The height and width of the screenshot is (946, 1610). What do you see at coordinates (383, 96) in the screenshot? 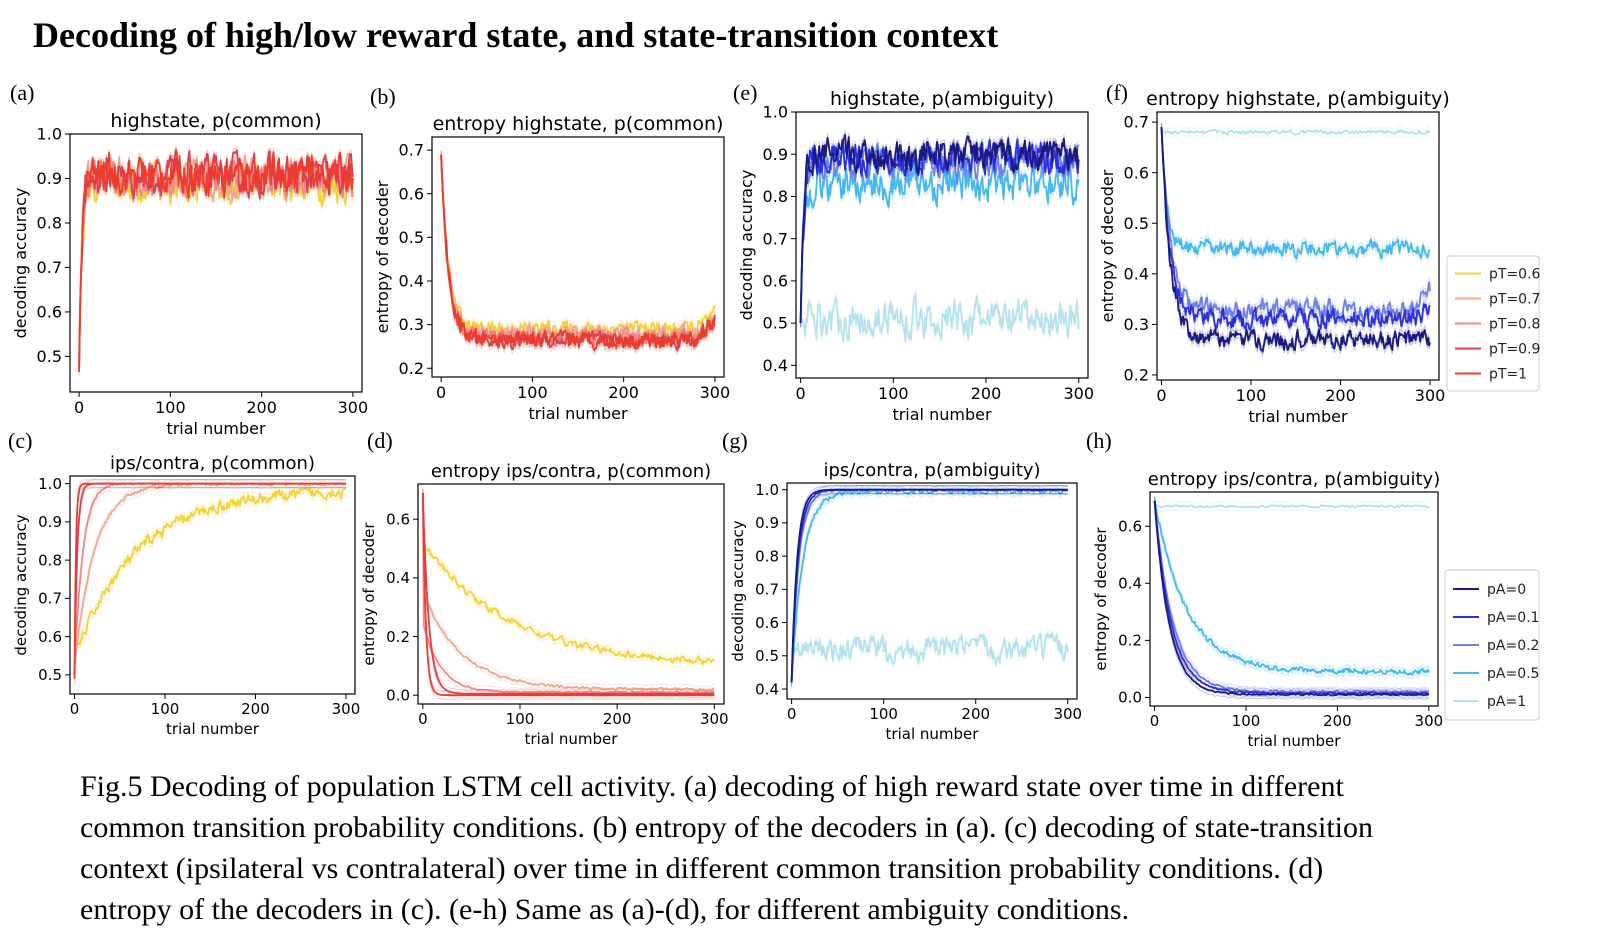
I see `panel-letter-b: (b)` at bounding box center [383, 96].